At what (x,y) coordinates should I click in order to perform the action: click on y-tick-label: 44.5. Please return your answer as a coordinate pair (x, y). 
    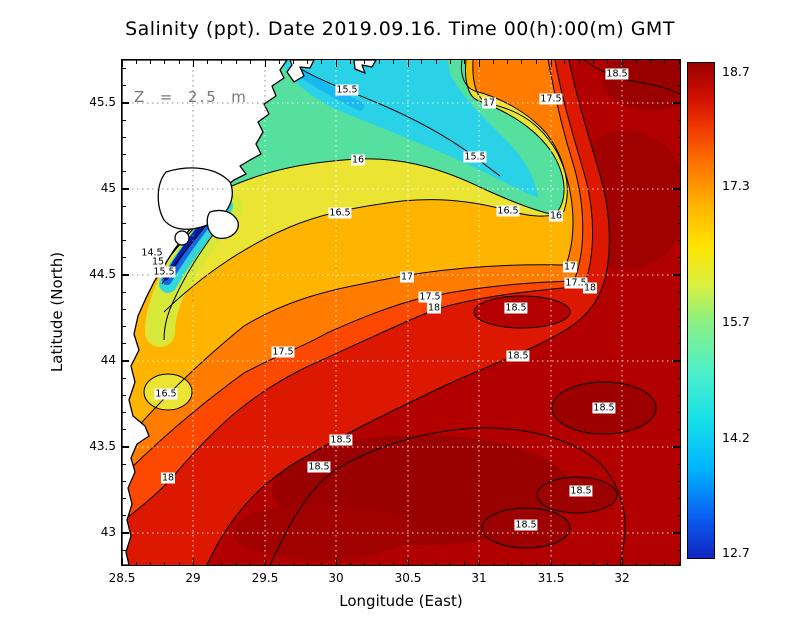
    Looking at the image, I should click on (102, 274).